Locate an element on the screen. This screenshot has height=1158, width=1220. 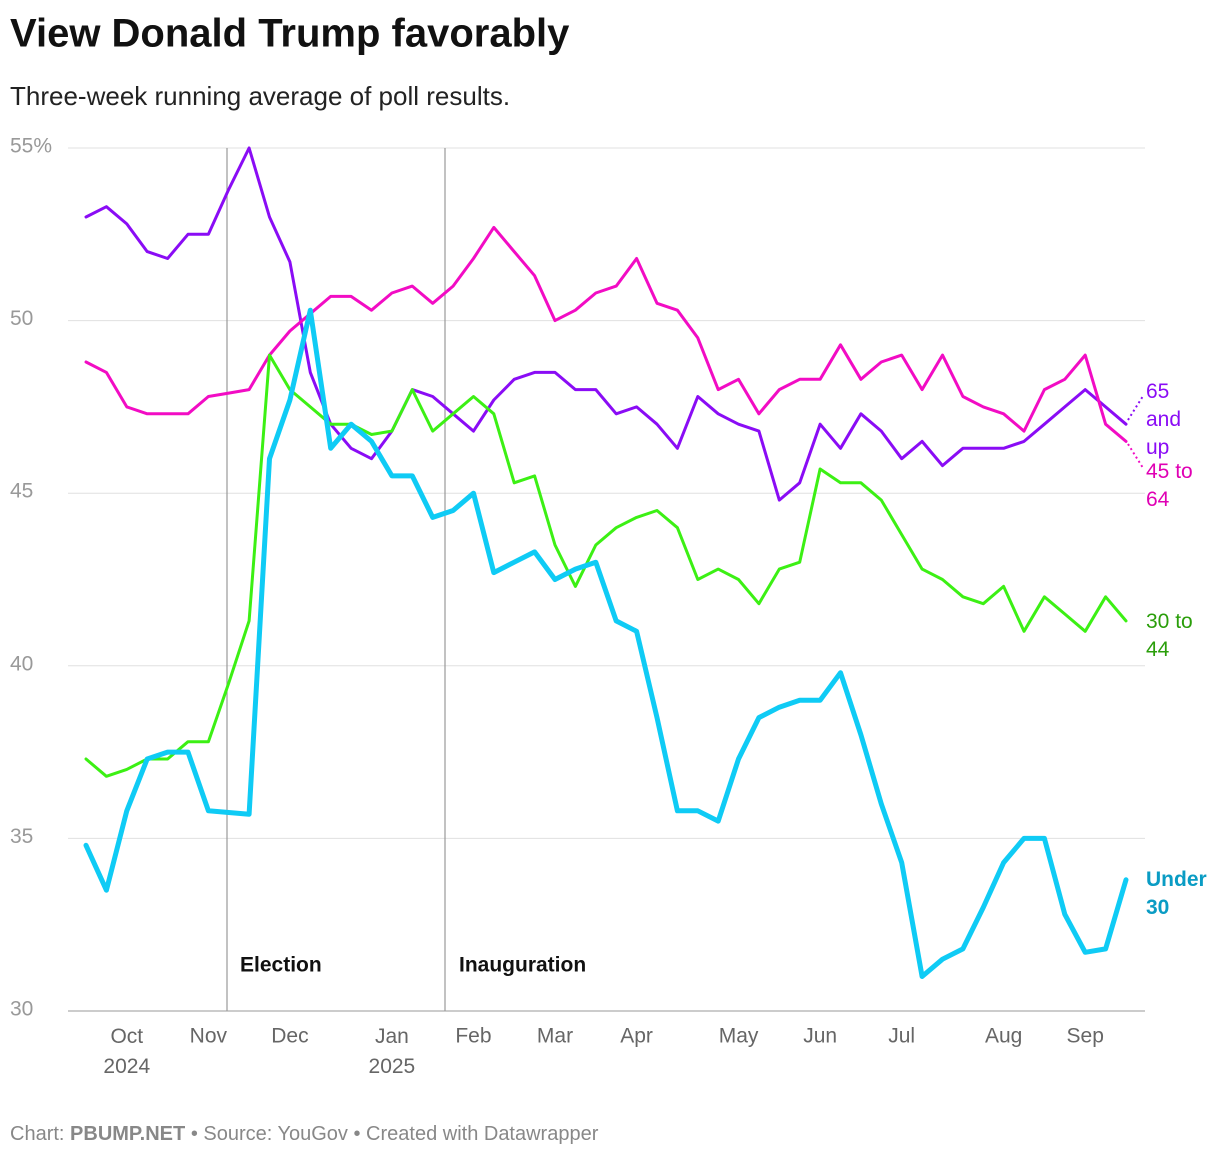
x-tick-label: Jan 2025 is located at coordinates (392, 1051).